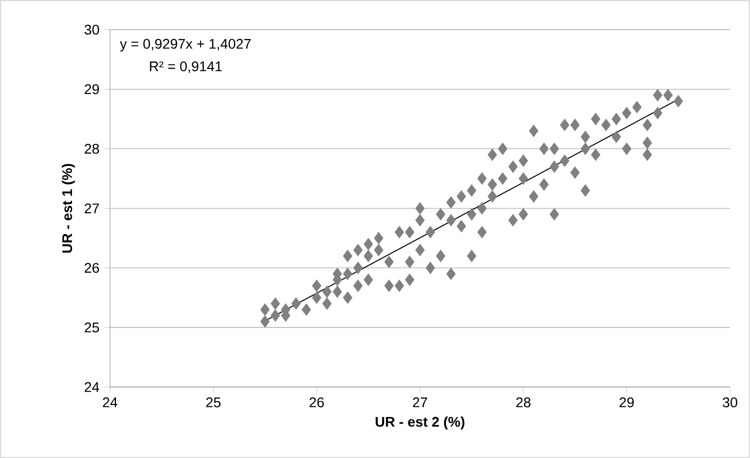 This screenshot has height=458, width=750. I want to click on y-tick-label: 26, so click(91, 267).